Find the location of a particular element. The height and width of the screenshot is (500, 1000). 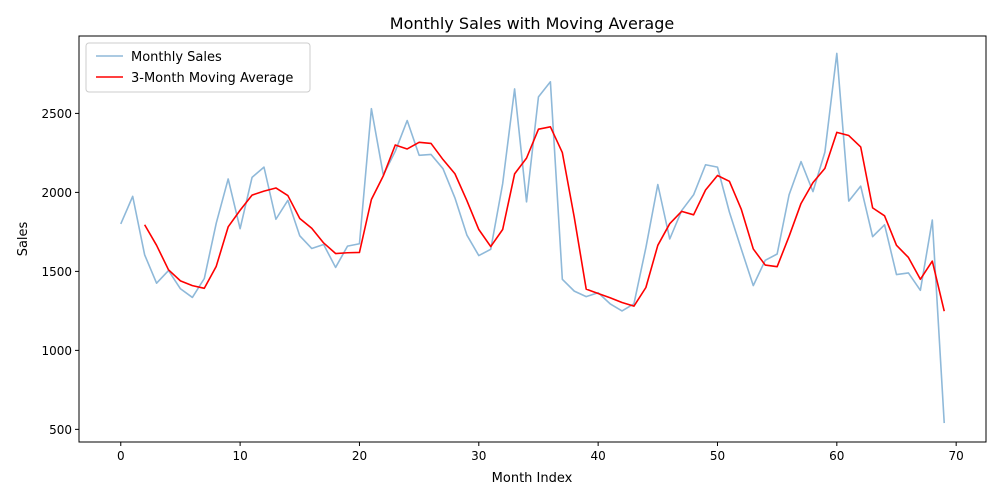

legend: Monthly Sales 3-Month Moving Average is located at coordinates (198, 67).